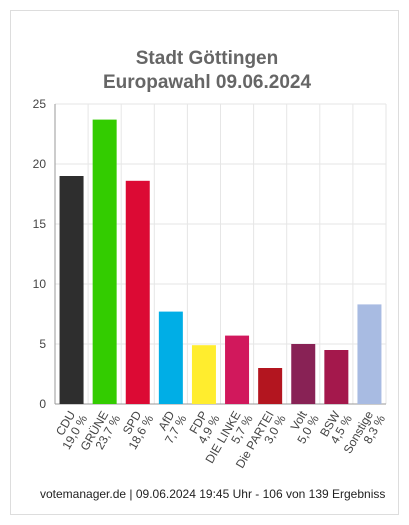  I want to click on y-tick-label: 0, so click(42, 404).